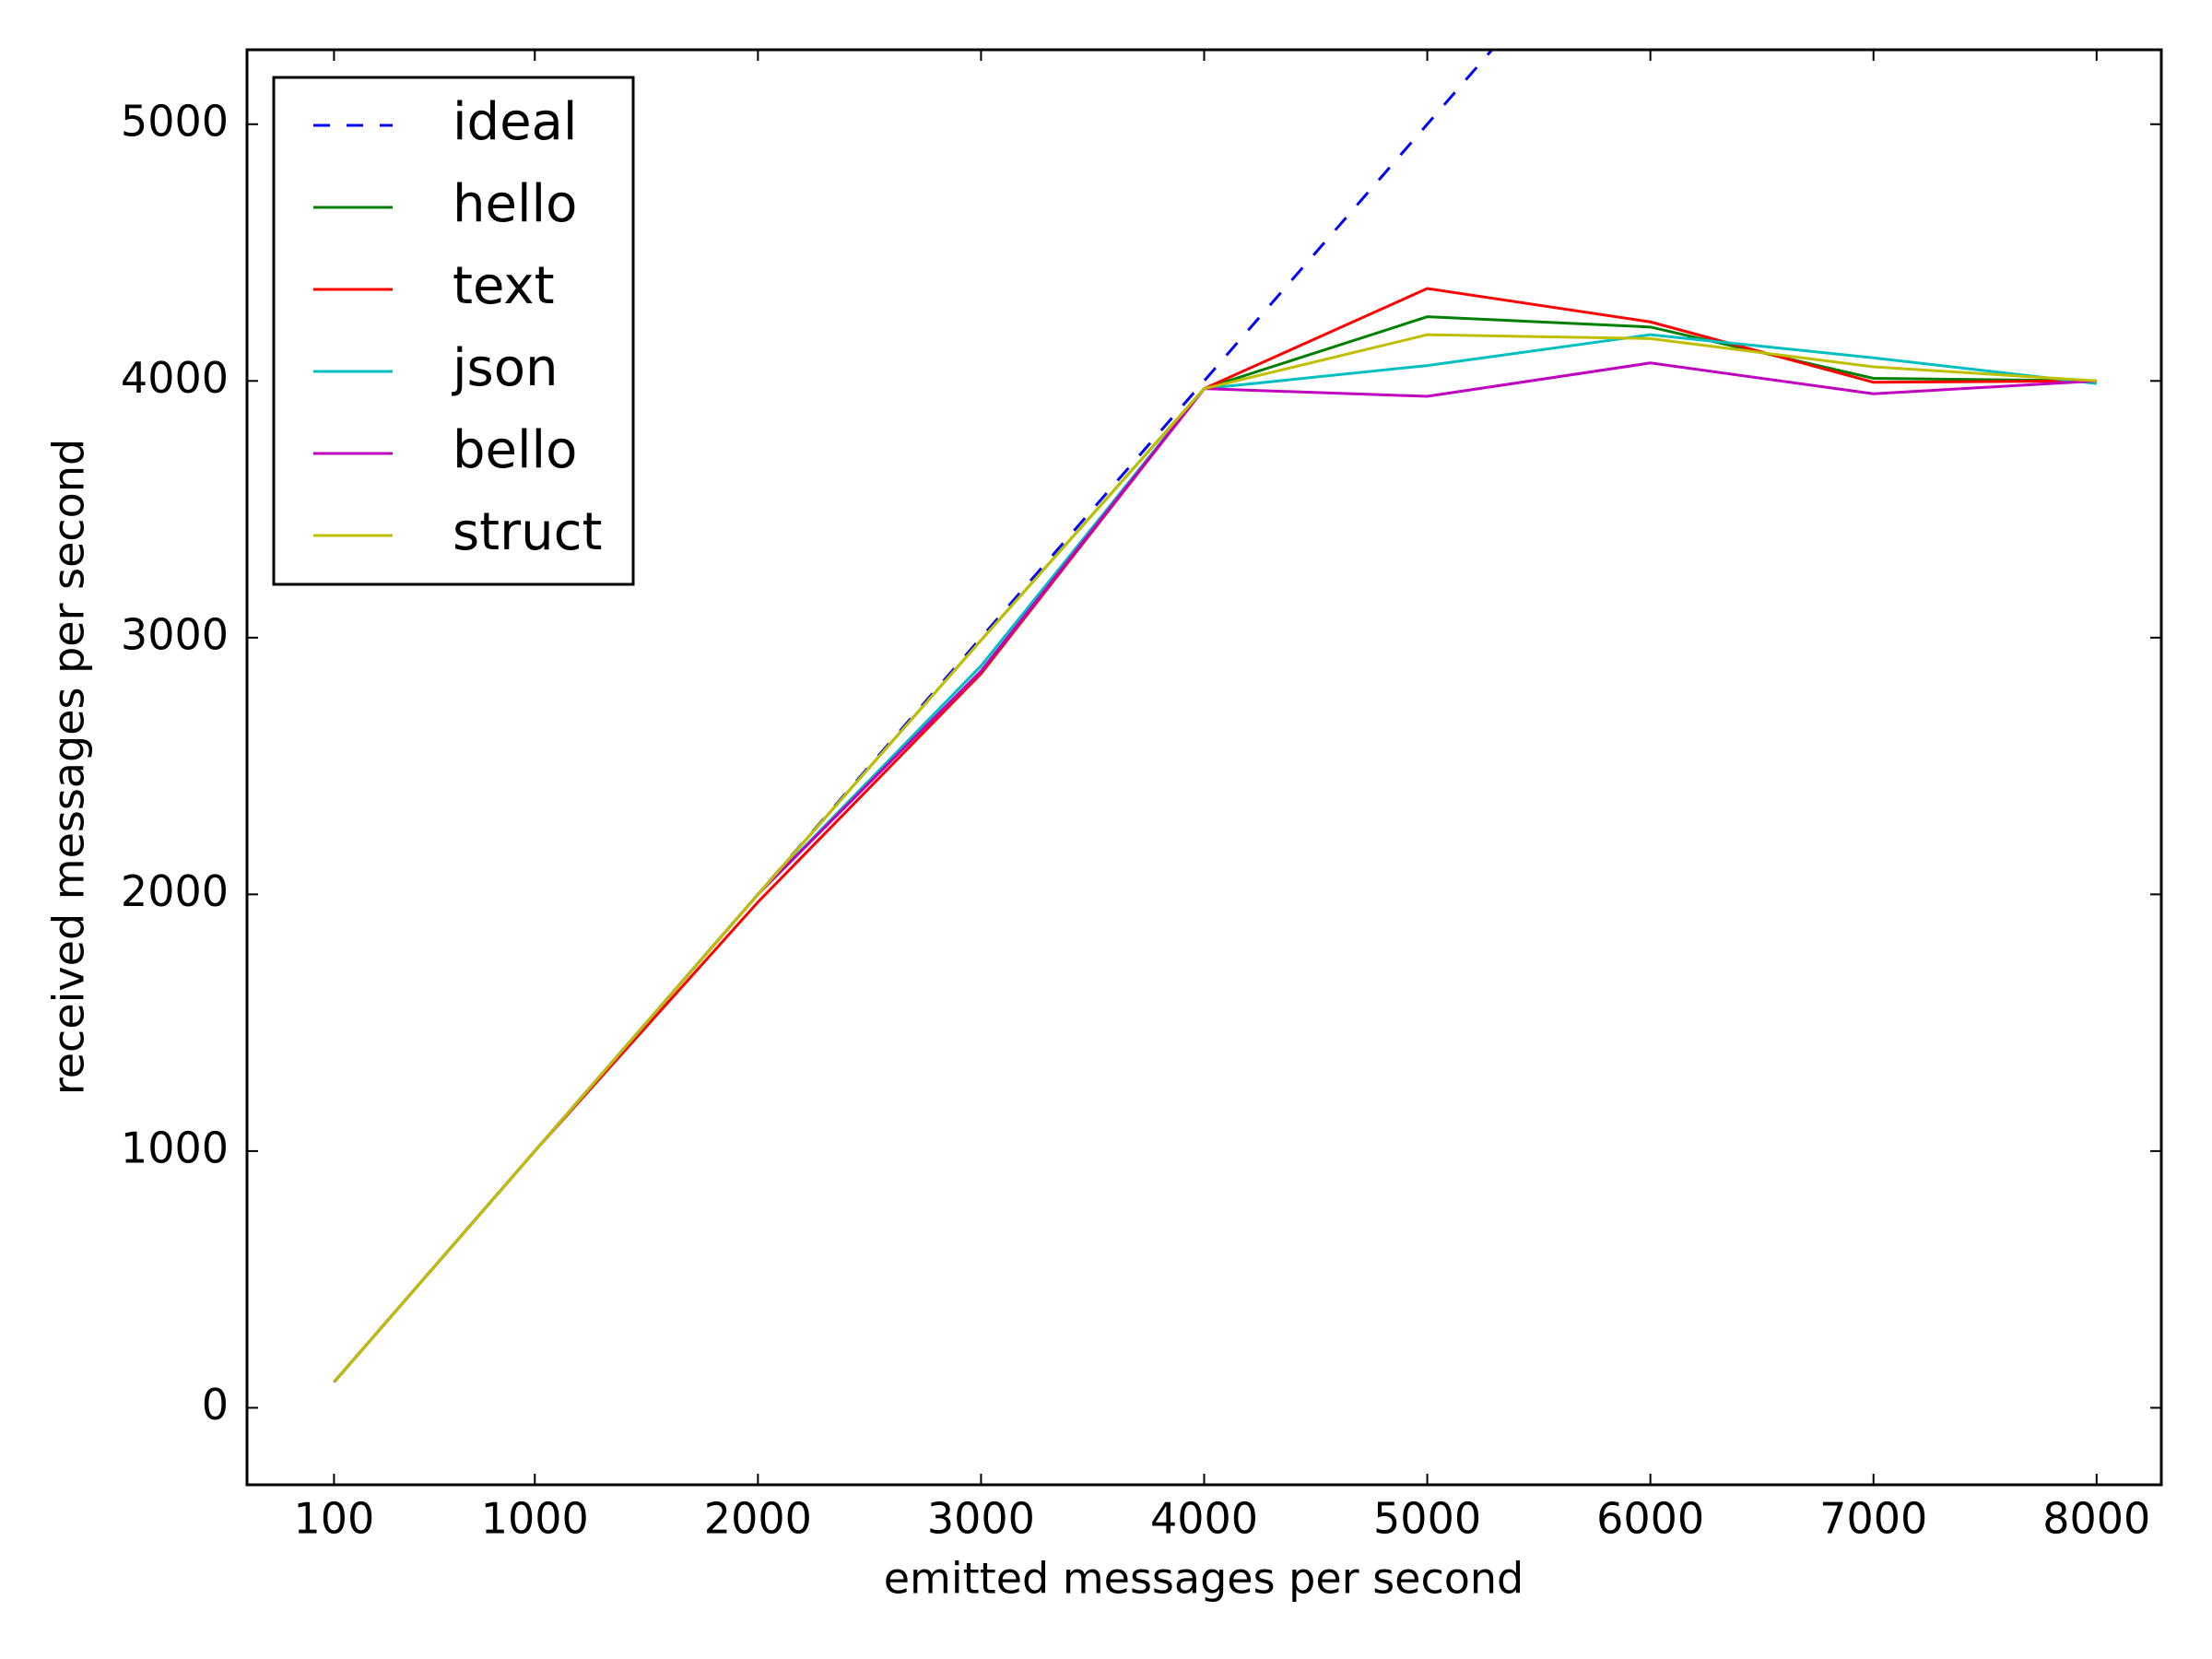  What do you see at coordinates (515, 122) in the screenshot?
I see `legend-label: ideal` at bounding box center [515, 122].